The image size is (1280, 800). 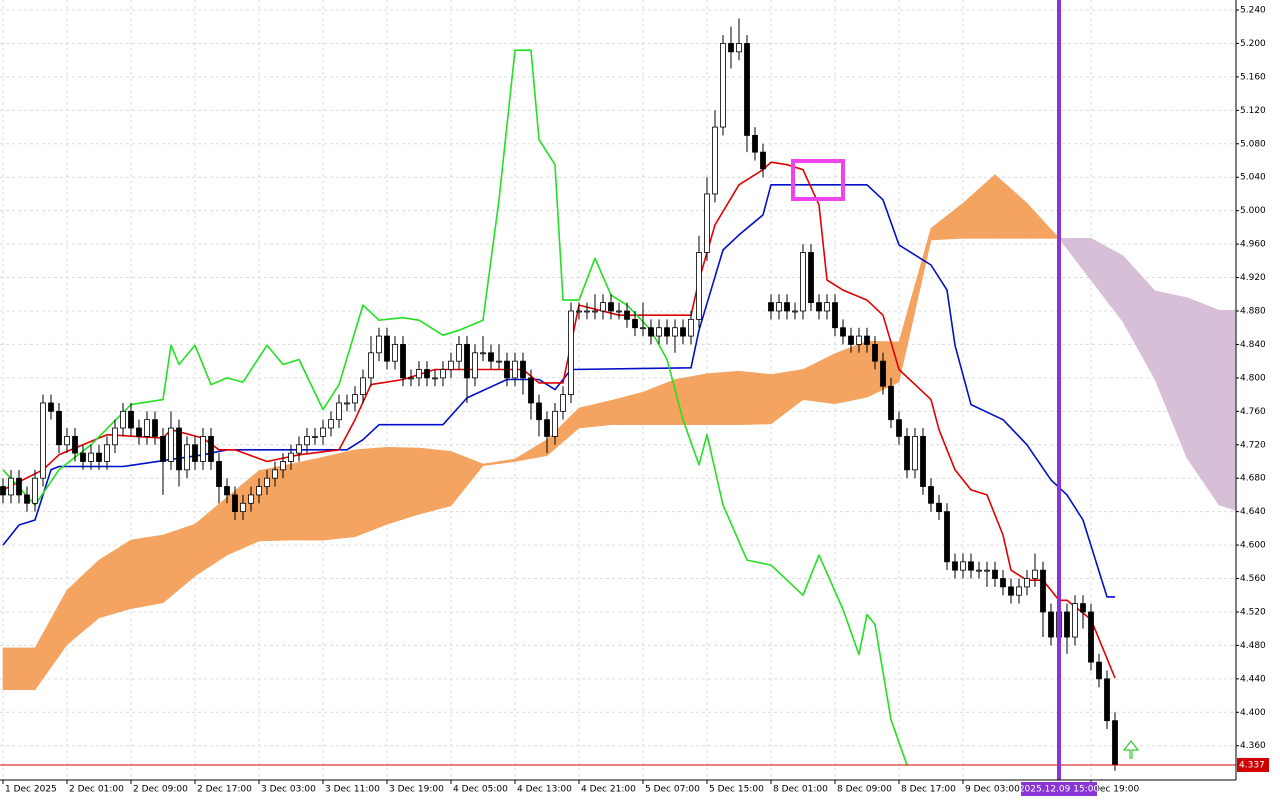 What do you see at coordinates (224, 790) in the screenshot?
I see `x-tick-label: 2 Dec 17:00` at bounding box center [224, 790].